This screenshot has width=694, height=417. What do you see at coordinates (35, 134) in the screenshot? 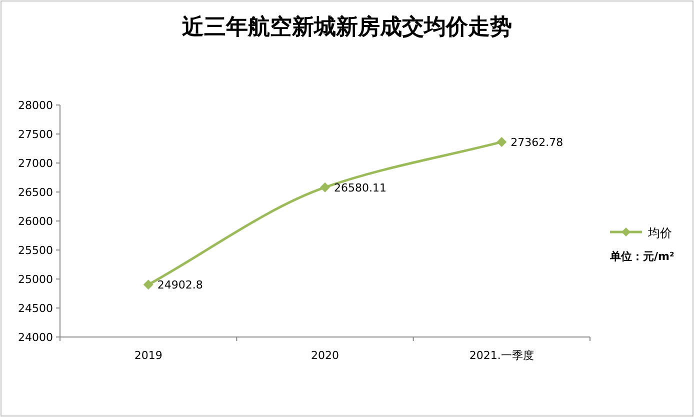
I see `y-tick-label: 27500` at bounding box center [35, 134].